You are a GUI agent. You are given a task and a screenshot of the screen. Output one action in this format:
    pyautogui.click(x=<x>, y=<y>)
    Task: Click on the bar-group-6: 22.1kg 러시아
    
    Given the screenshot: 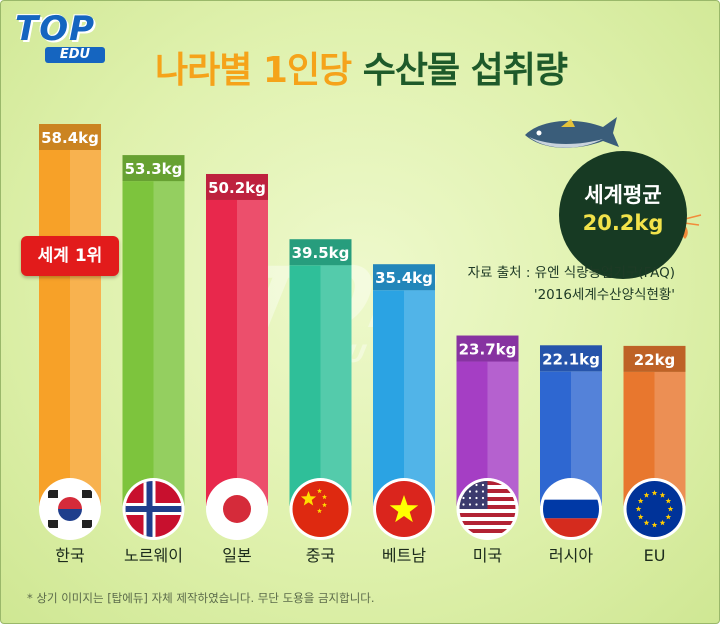 What is the action you would take?
    pyautogui.click(x=571, y=455)
    